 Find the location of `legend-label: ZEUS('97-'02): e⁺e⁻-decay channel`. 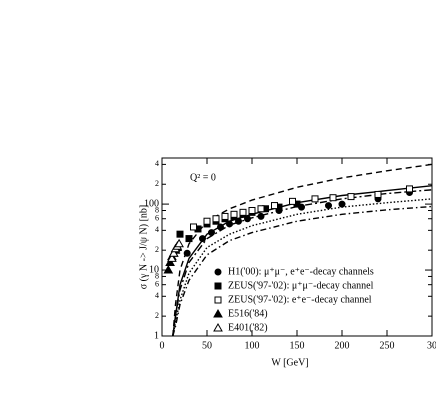

legend-label: ZEUS('97-'02): e⁺e⁻-decay channel is located at coordinates (300, 299).